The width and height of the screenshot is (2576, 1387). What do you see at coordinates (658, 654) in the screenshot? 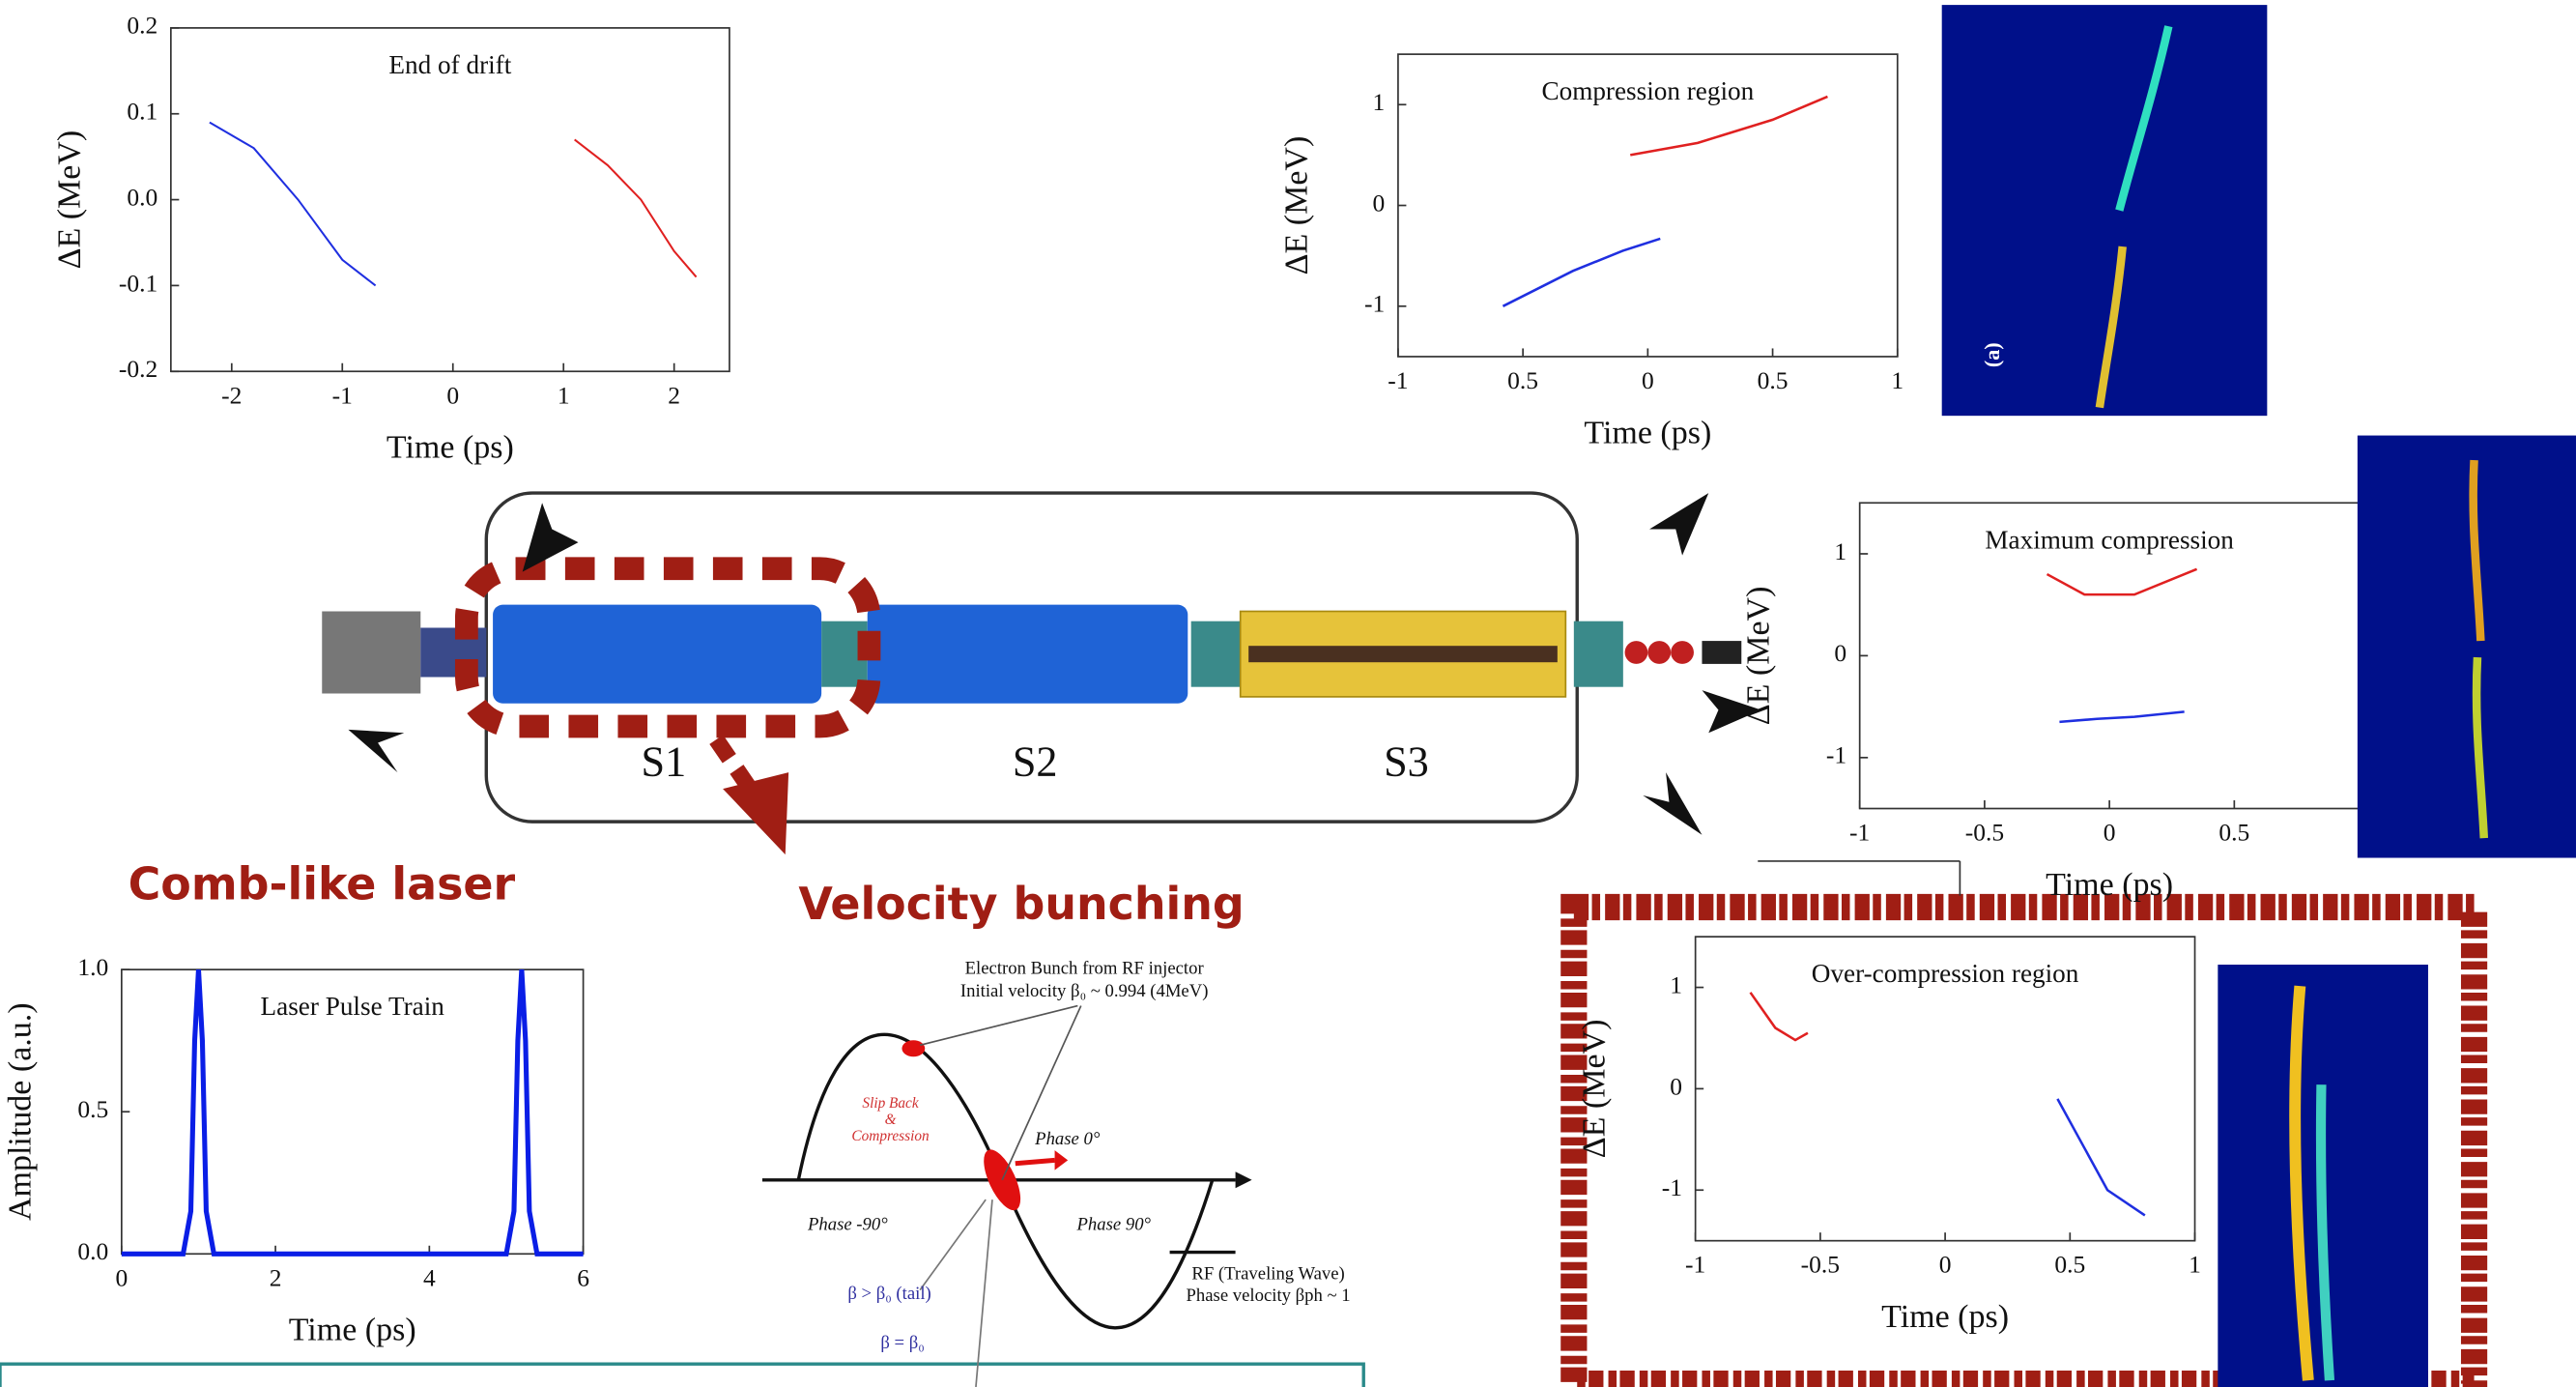
I see `s1-structure` at bounding box center [658, 654].